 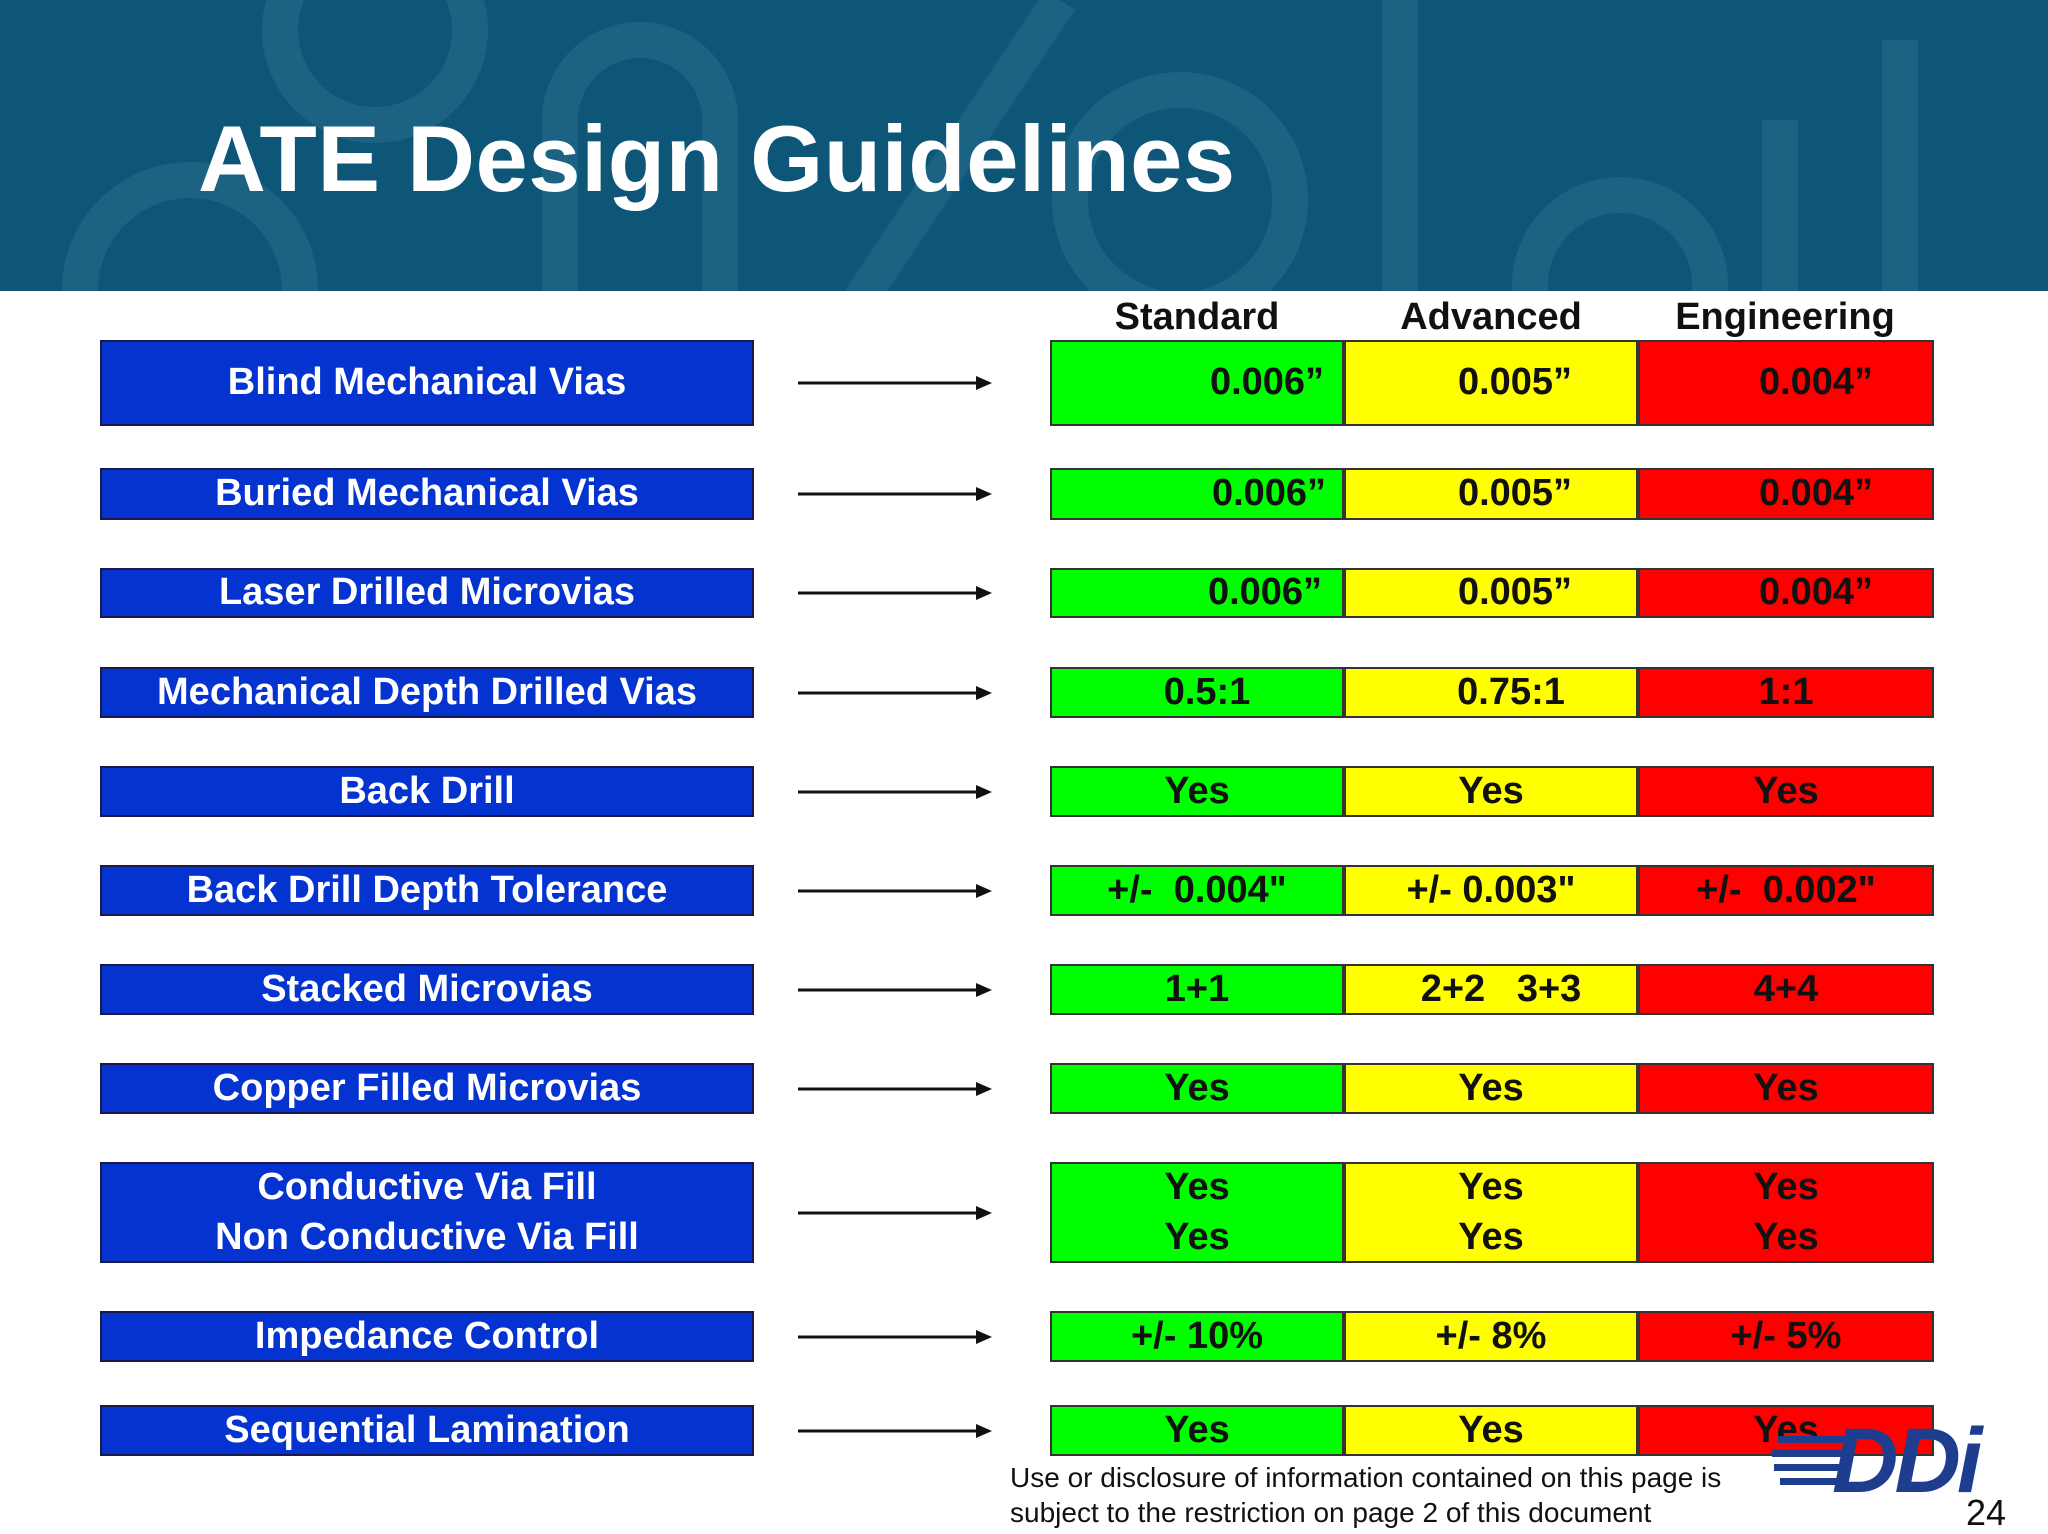 I want to click on cell-value: +/- 0.004", so click(x=1197, y=889).